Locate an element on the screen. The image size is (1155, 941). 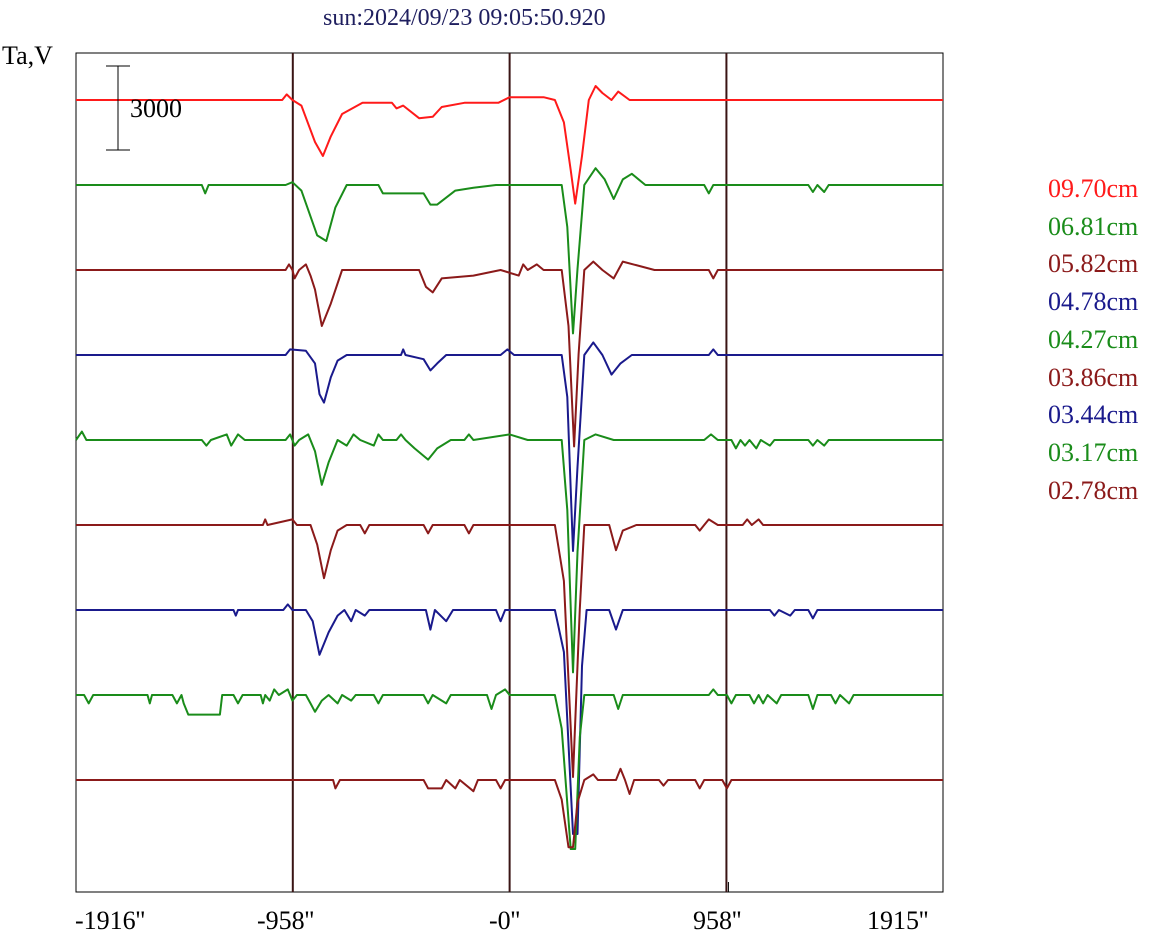
legend-entry: 04.78cm is located at coordinates (1093, 302).